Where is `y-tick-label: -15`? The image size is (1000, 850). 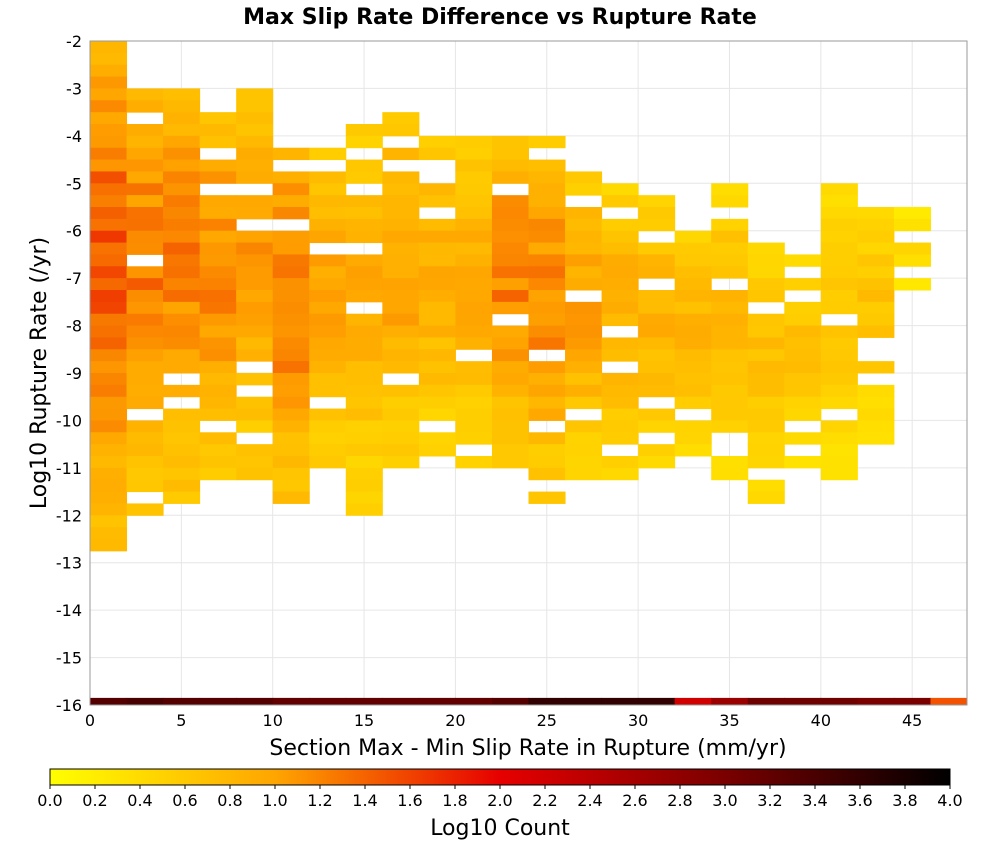
y-tick-label: -15 is located at coordinates (69, 658).